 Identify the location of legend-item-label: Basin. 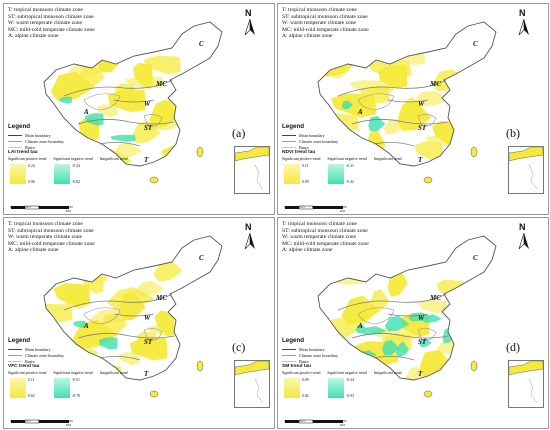
(304, 361).